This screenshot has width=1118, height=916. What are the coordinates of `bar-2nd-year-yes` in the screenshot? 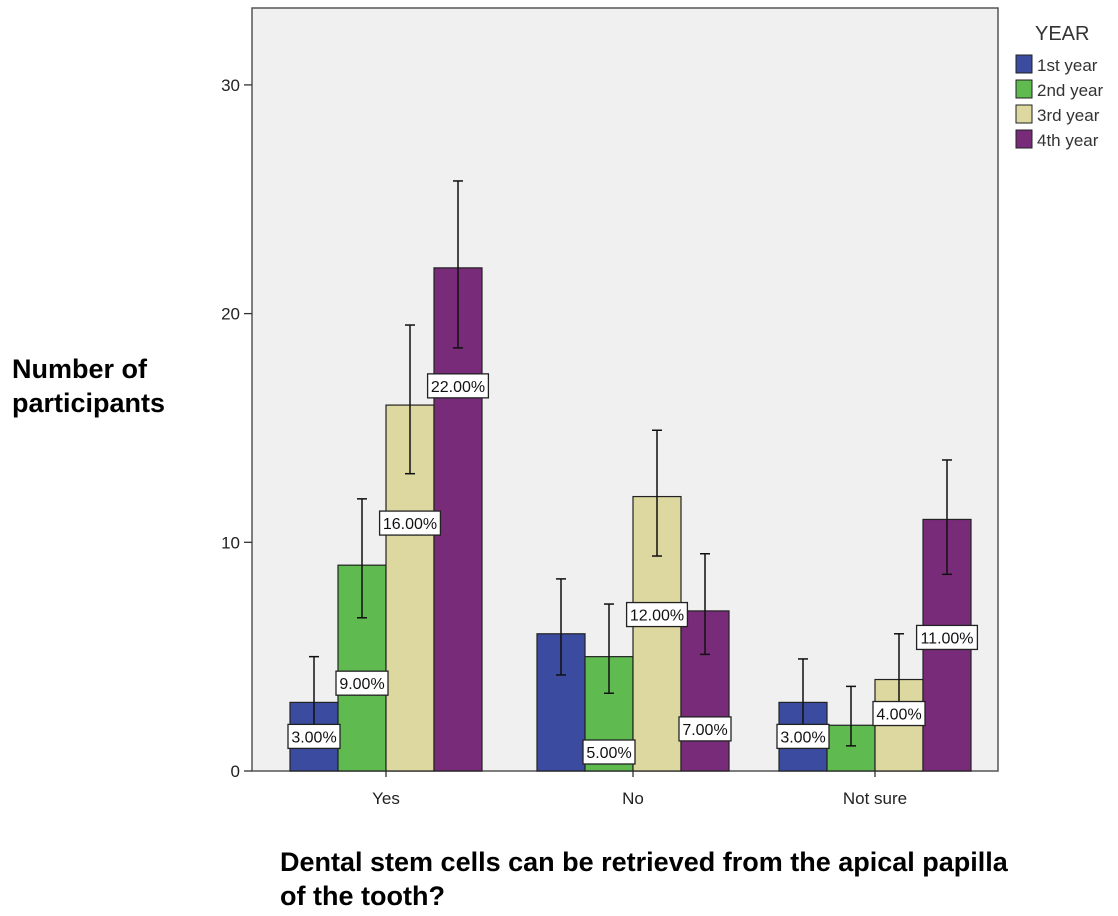 It's located at (362, 668).